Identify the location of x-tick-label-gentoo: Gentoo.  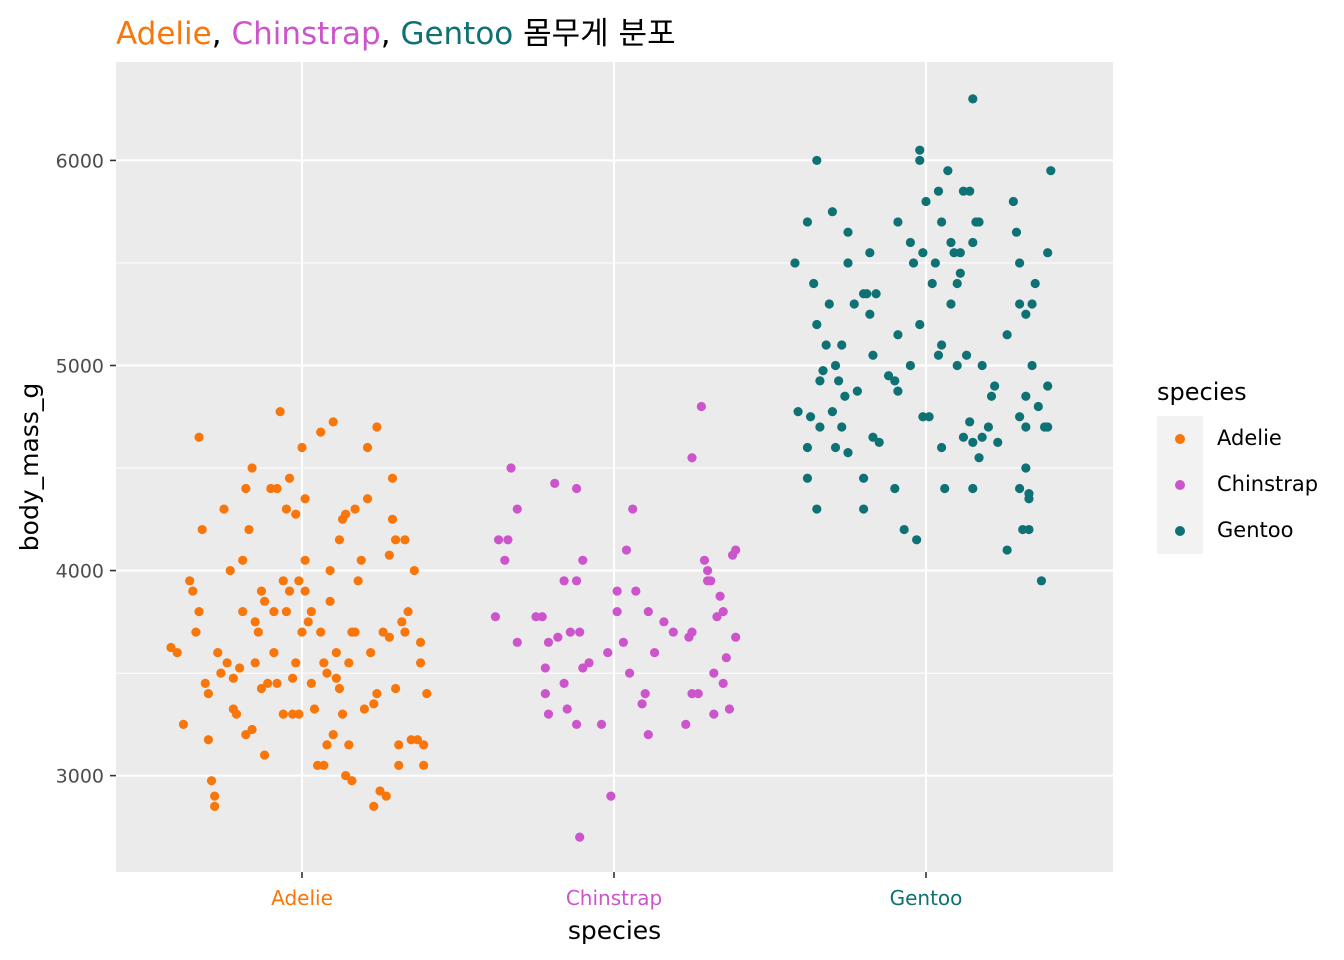
(926, 898).